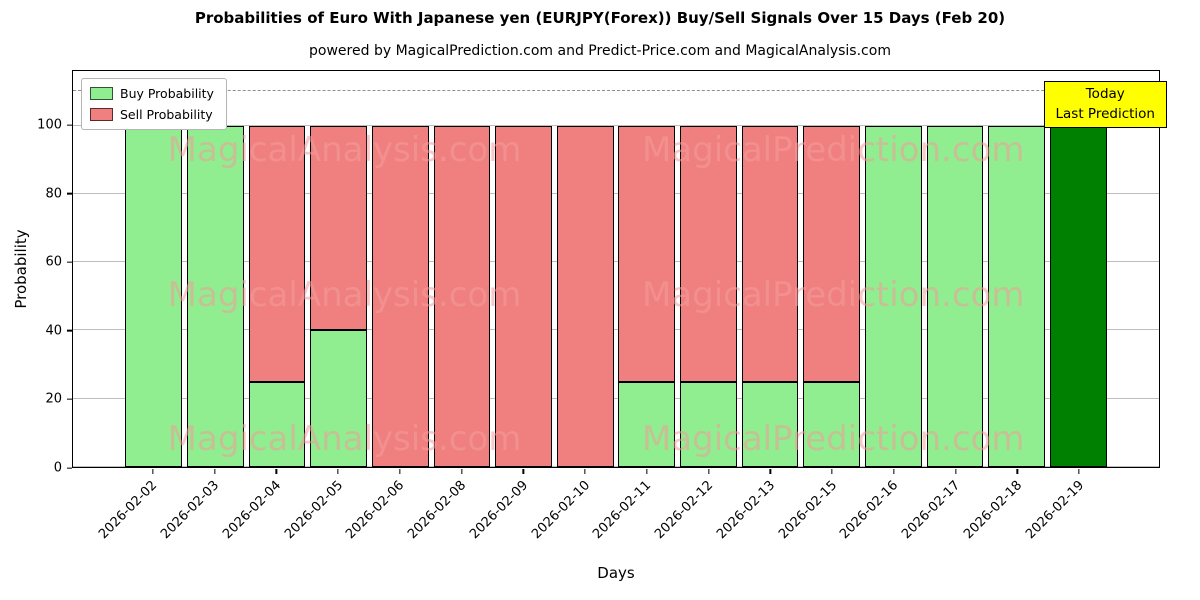 The height and width of the screenshot is (600, 1200). Describe the element at coordinates (57, 468) in the screenshot. I see `y-tick-label: 0` at that location.